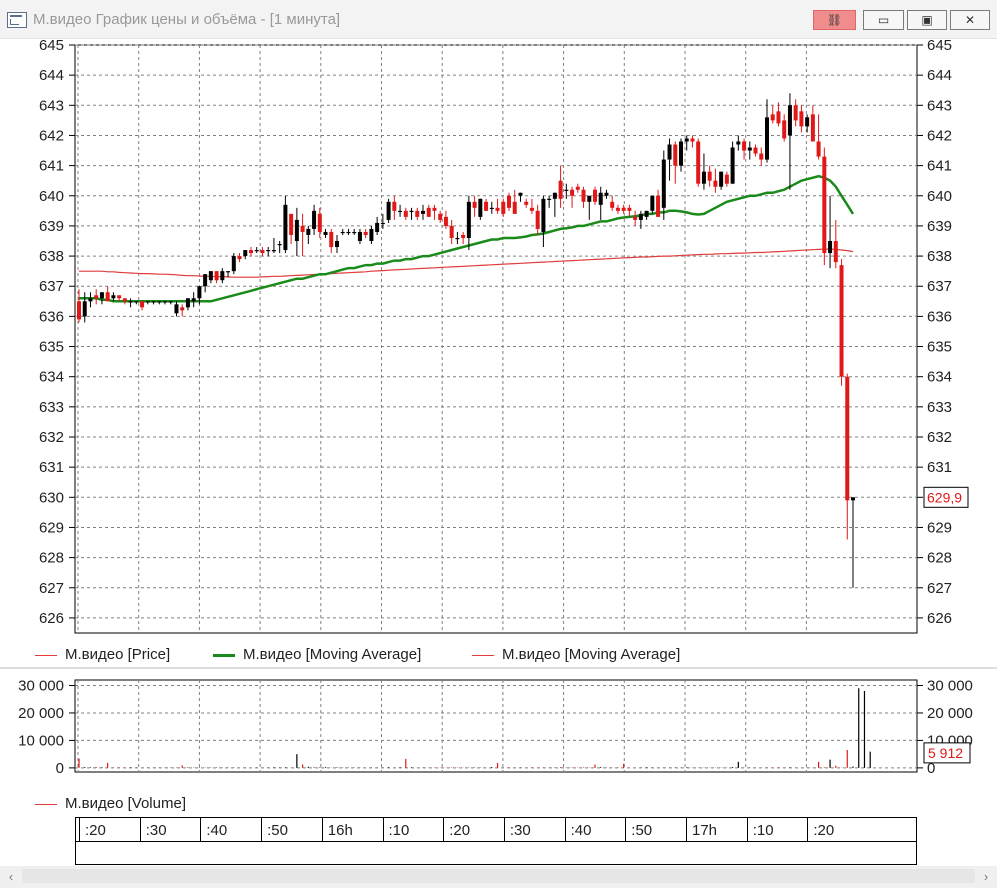 The height and width of the screenshot is (888, 997). I want to click on time-axis-divider, so click(496, 841).